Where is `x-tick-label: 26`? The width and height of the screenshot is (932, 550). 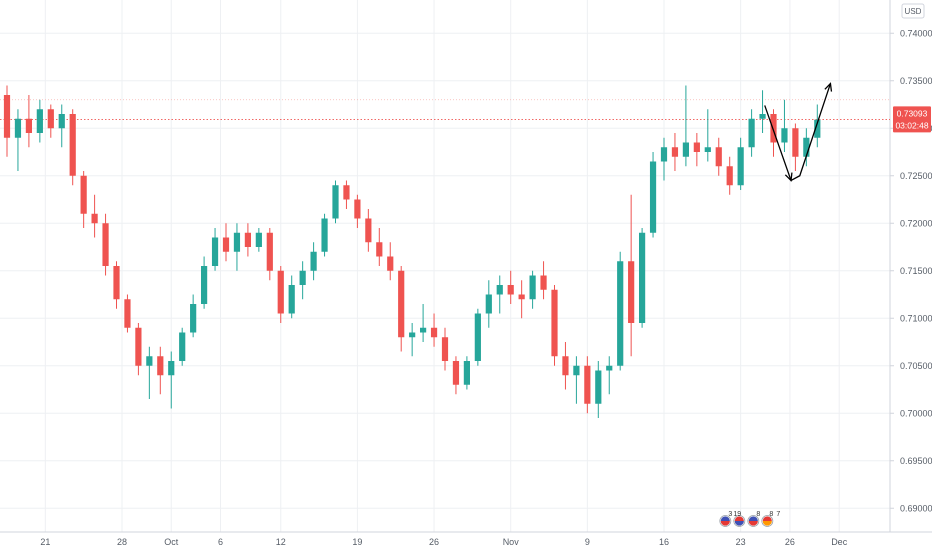 x-tick-label: 26 is located at coordinates (434, 542).